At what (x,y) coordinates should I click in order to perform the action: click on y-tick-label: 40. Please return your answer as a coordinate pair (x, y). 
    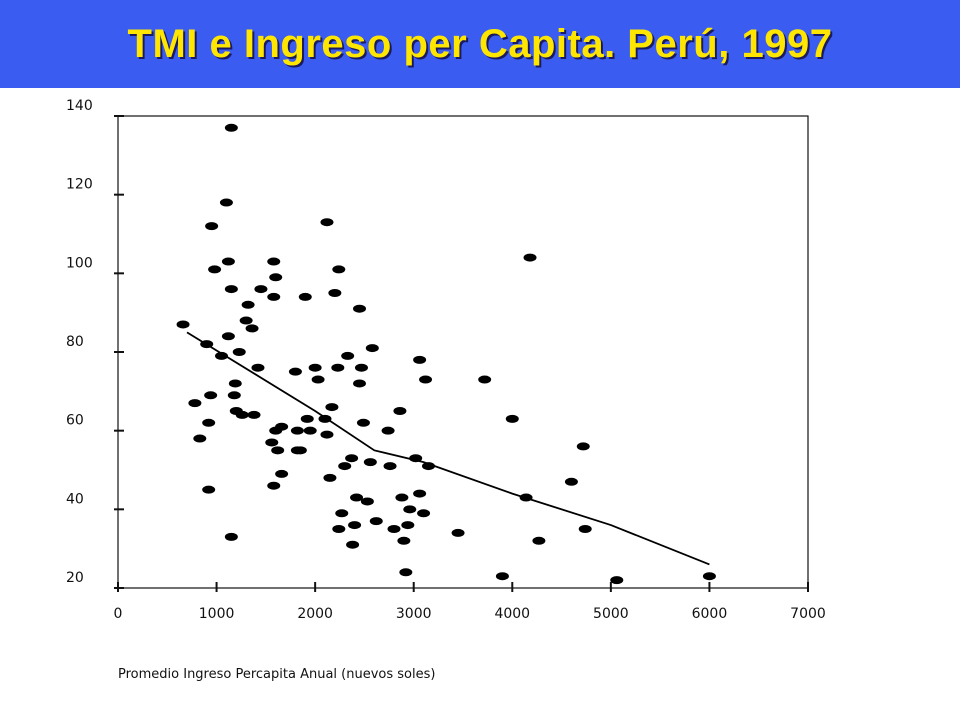
    Looking at the image, I should click on (75, 499).